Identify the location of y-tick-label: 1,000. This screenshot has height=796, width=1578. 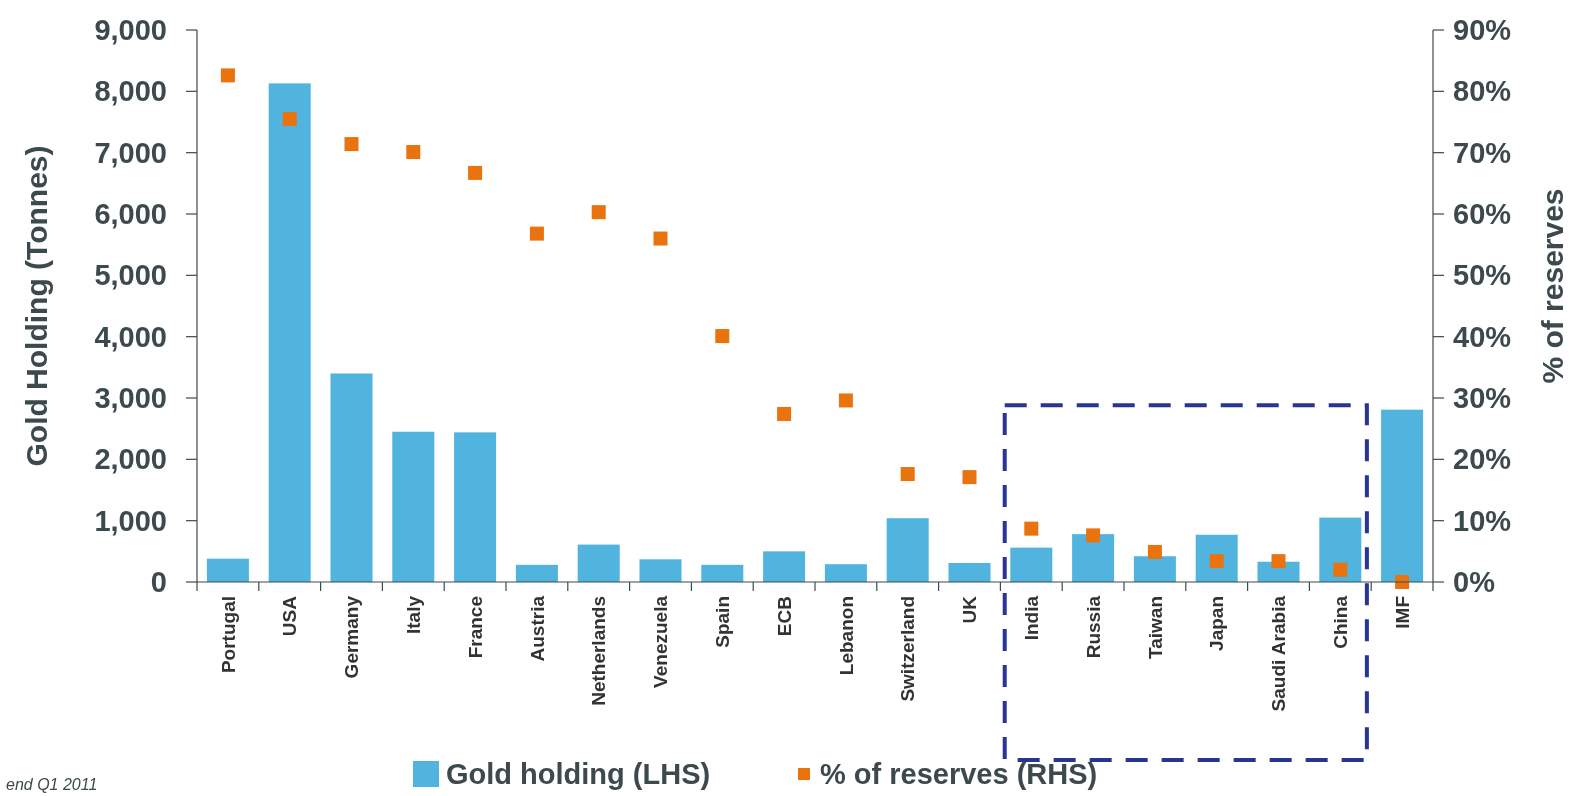
(130, 520).